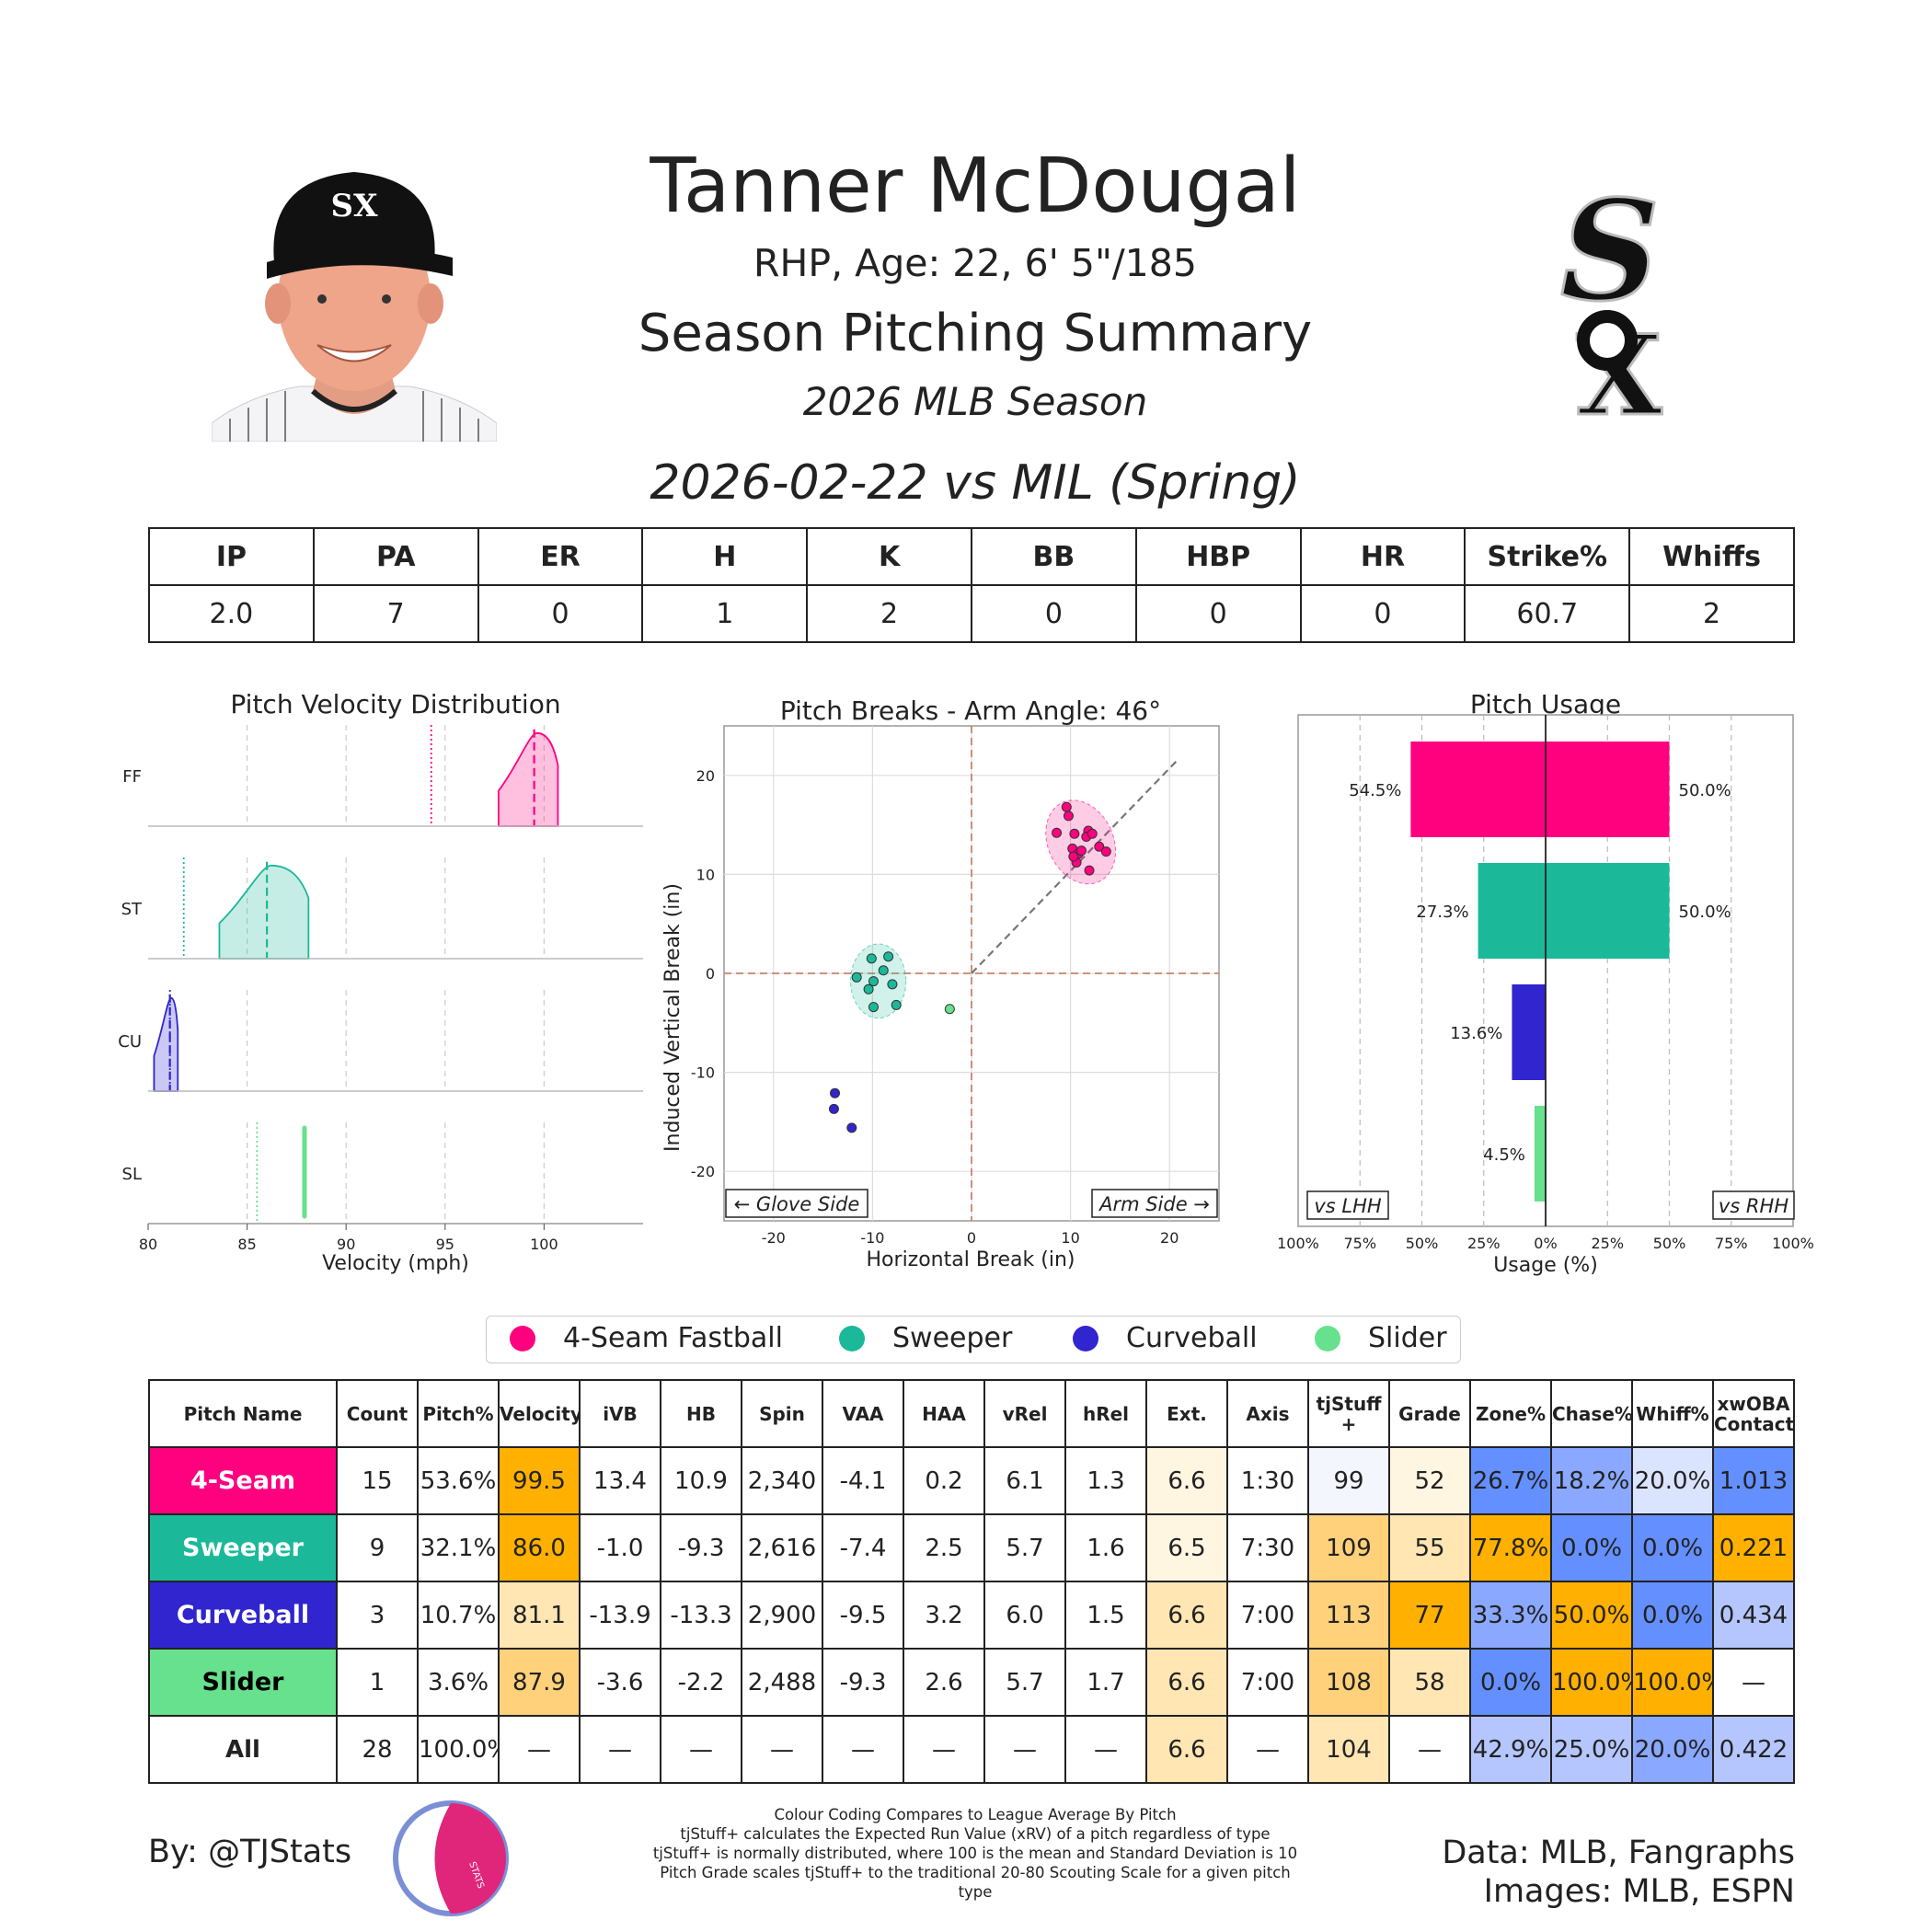 The image size is (1932, 1932). What do you see at coordinates (1510, 1480) in the screenshot?
I see `pitch-table-cell: 26.7%` at bounding box center [1510, 1480].